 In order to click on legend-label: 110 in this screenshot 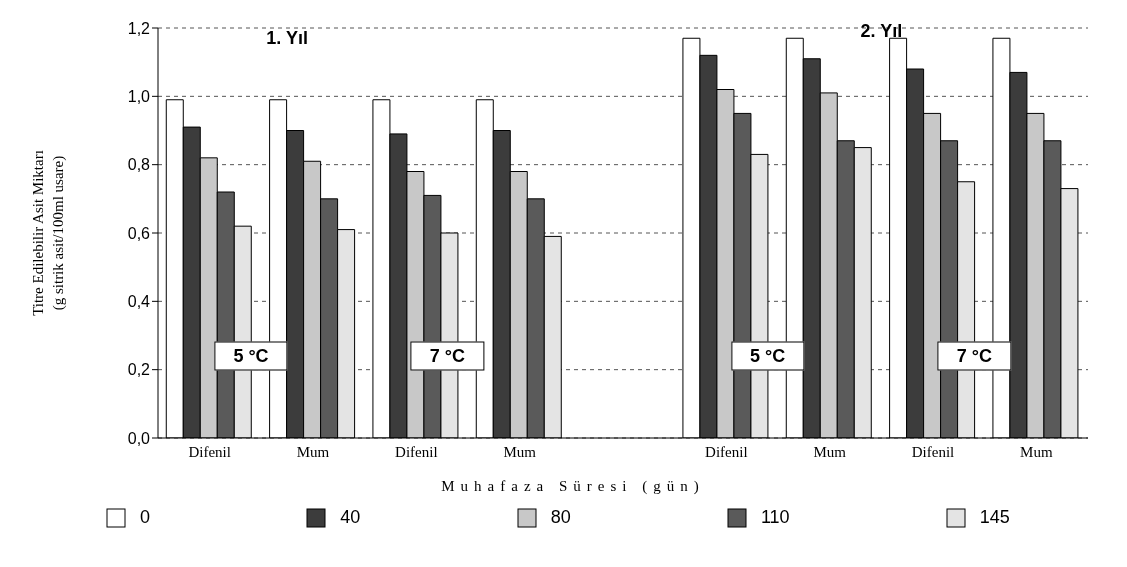, I will do `click(775, 517)`.